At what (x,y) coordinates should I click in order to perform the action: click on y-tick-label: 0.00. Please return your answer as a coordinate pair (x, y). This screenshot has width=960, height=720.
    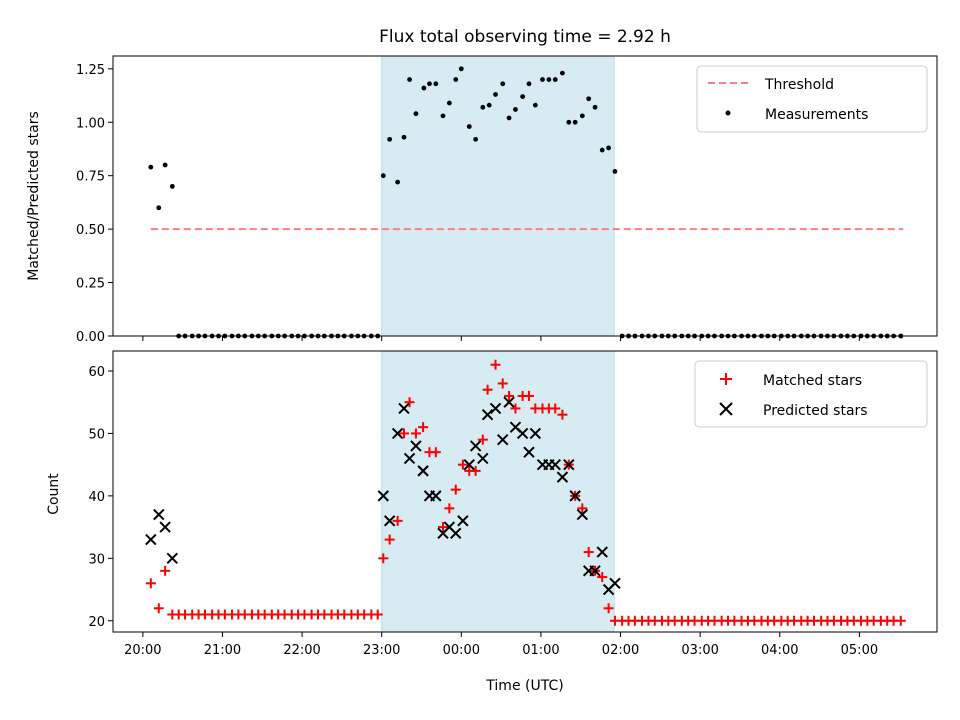
    Looking at the image, I should click on (90, 337).